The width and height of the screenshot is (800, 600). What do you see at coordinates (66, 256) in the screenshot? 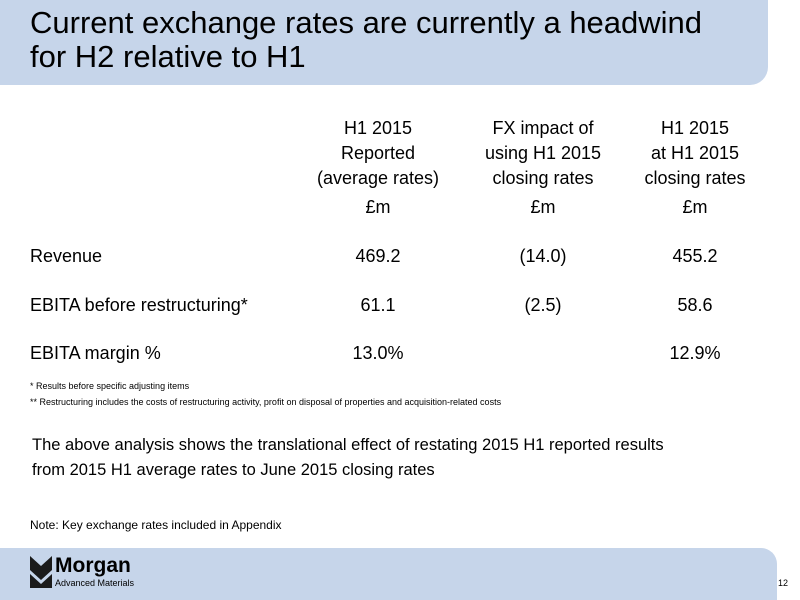
I see `row-label: Revenue` at bounding box center [66, 256].